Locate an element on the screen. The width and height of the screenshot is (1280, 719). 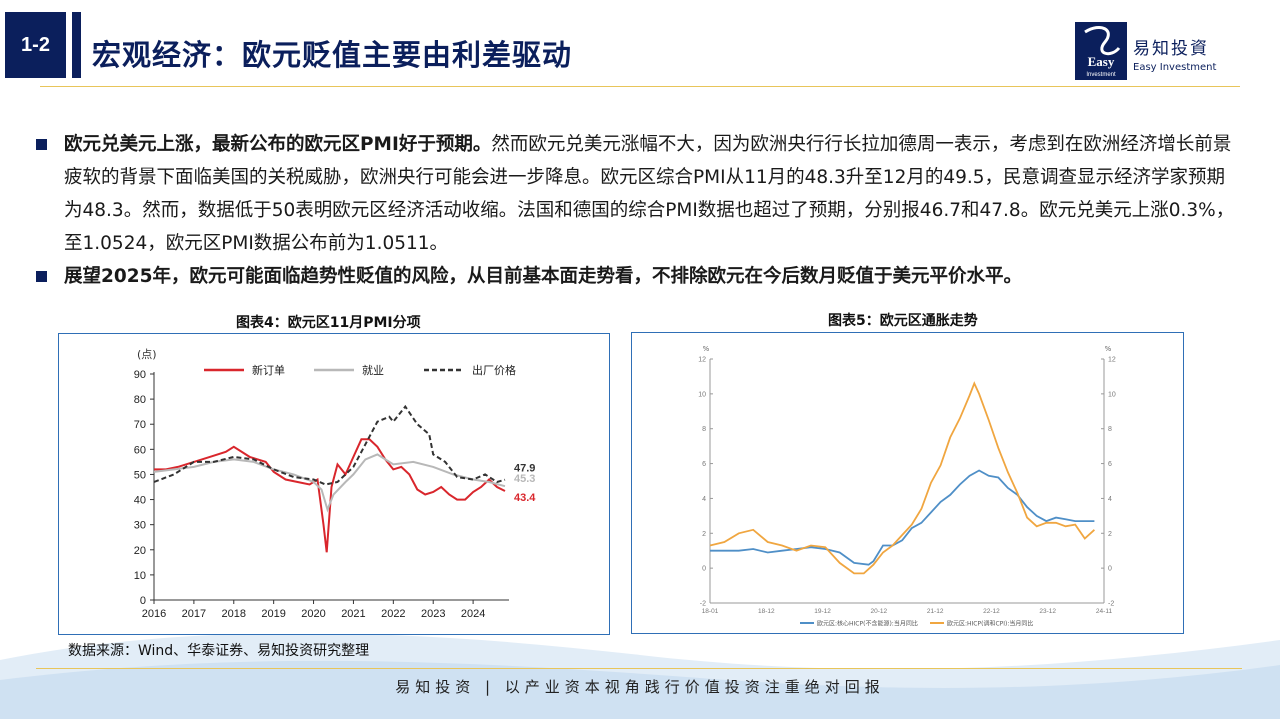
y-tick-label: 8 is located at coordinates (704, 429).